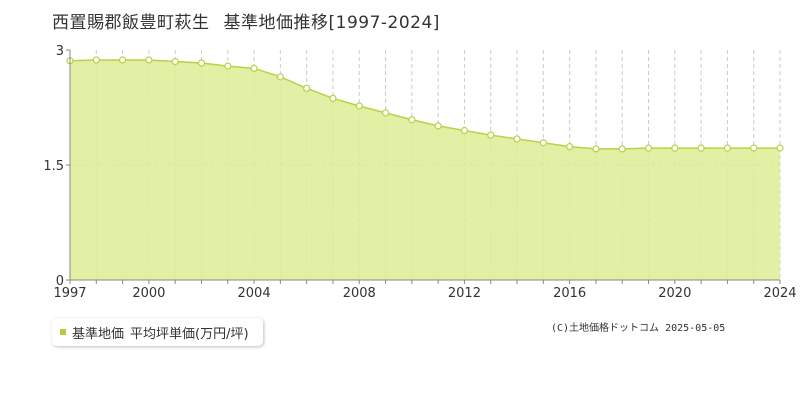  I want to click on y-tick-labels: 01.53, so click(53, 166).